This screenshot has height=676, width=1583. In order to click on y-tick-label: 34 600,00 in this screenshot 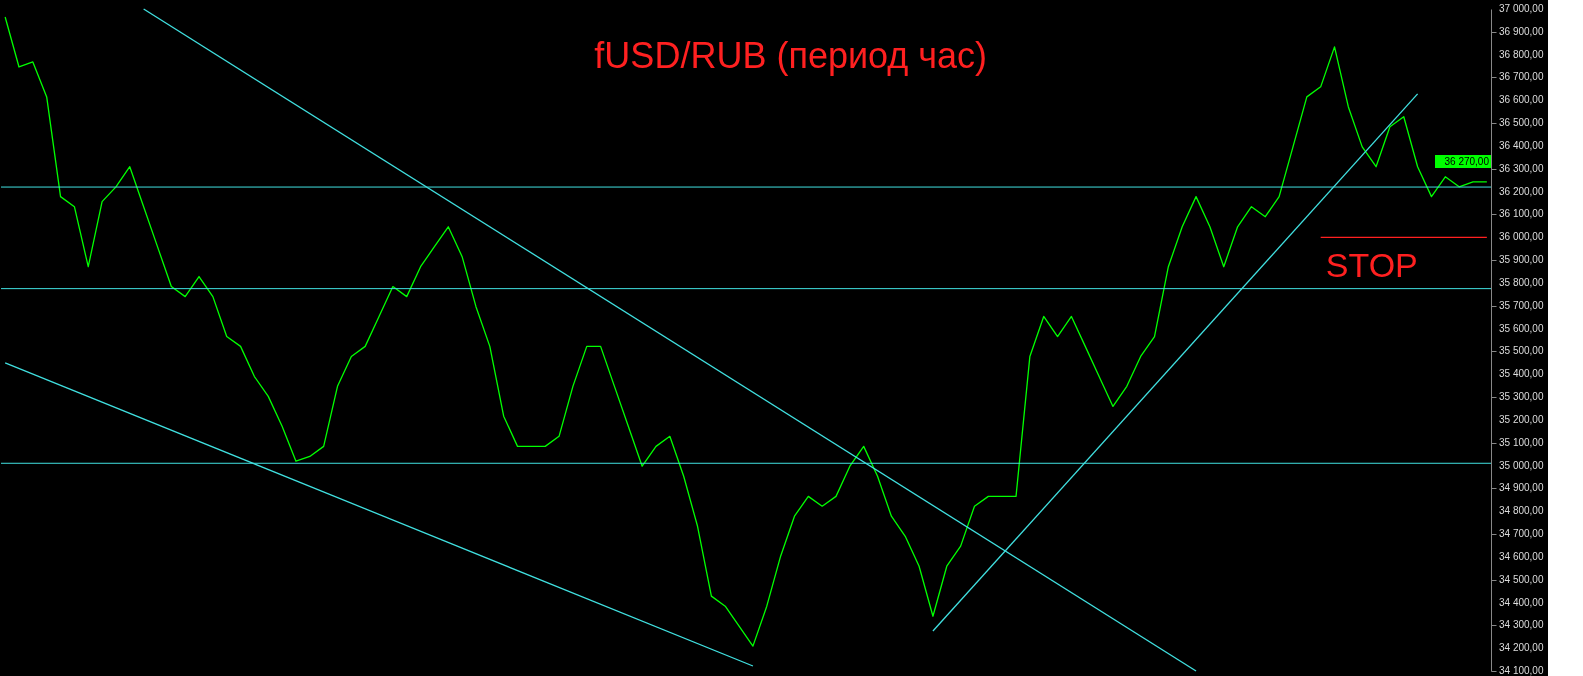, I will do `click(1521, 556)`.